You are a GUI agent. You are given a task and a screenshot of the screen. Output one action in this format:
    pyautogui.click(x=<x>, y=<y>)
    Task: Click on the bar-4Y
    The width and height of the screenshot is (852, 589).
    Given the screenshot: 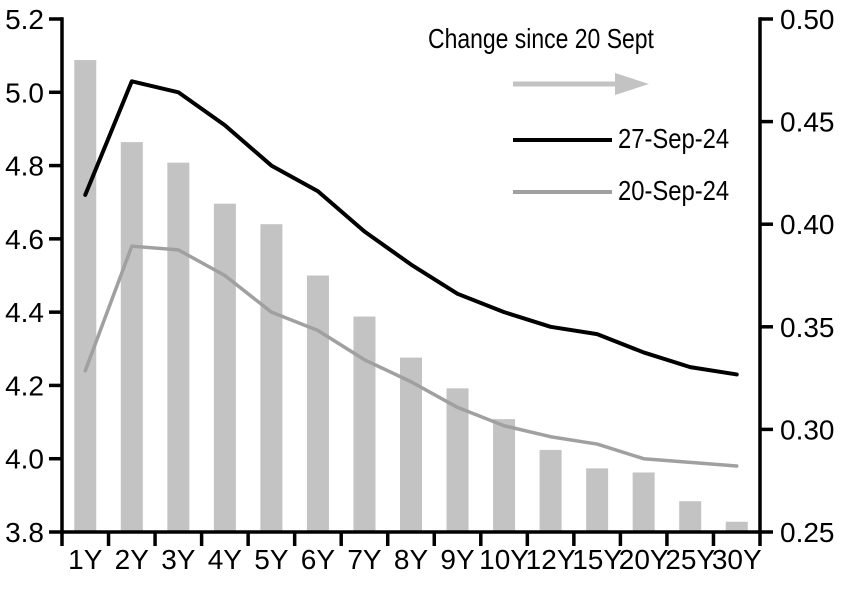 What is the action you would take?
    pyautogui.click(x=224, y=368)
    